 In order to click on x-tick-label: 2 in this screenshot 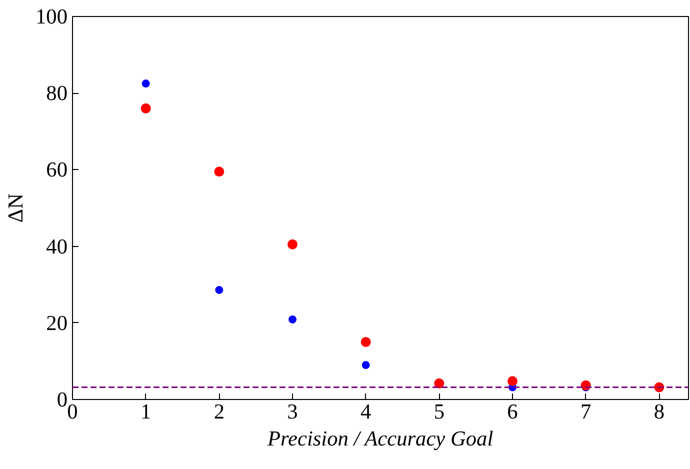, I will do `click(219, 412)`.